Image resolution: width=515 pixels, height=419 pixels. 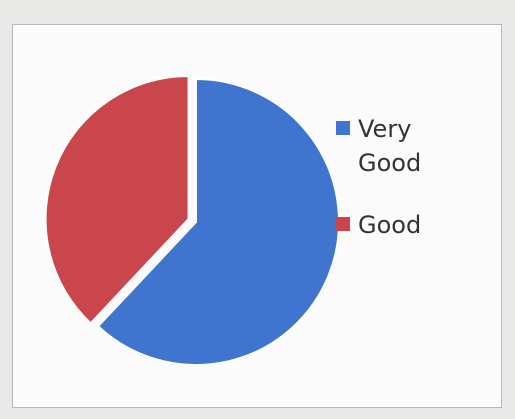 I want to click on legend-label: Very Good, so click(x=390, y=146).